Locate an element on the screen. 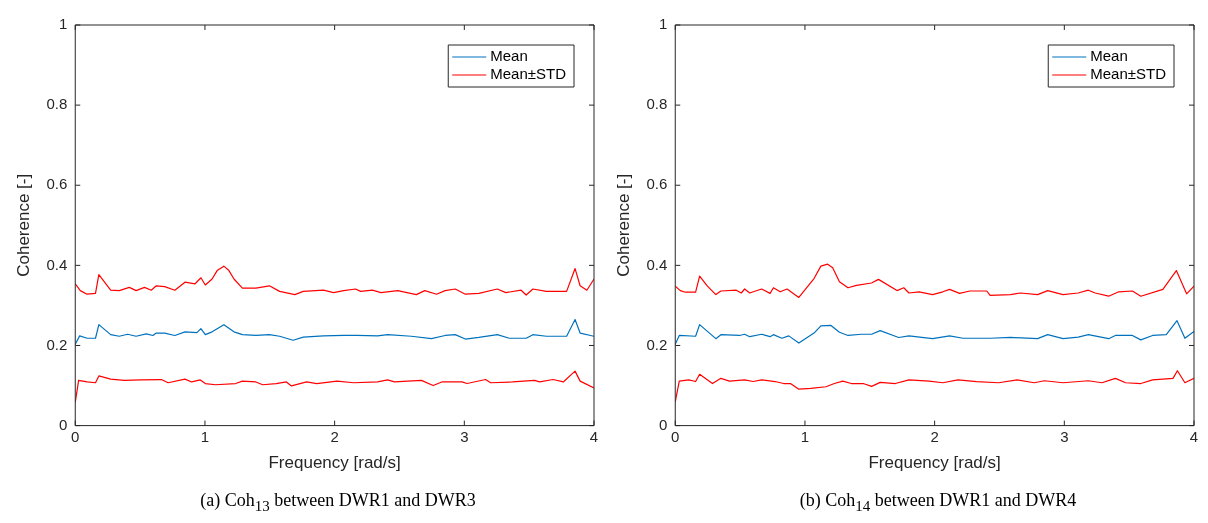 This screenshot has width=1208, height=523. text: (b) Coh$_{14}$ between DWR1 and DWR4 is located at coordinates (938, 502).